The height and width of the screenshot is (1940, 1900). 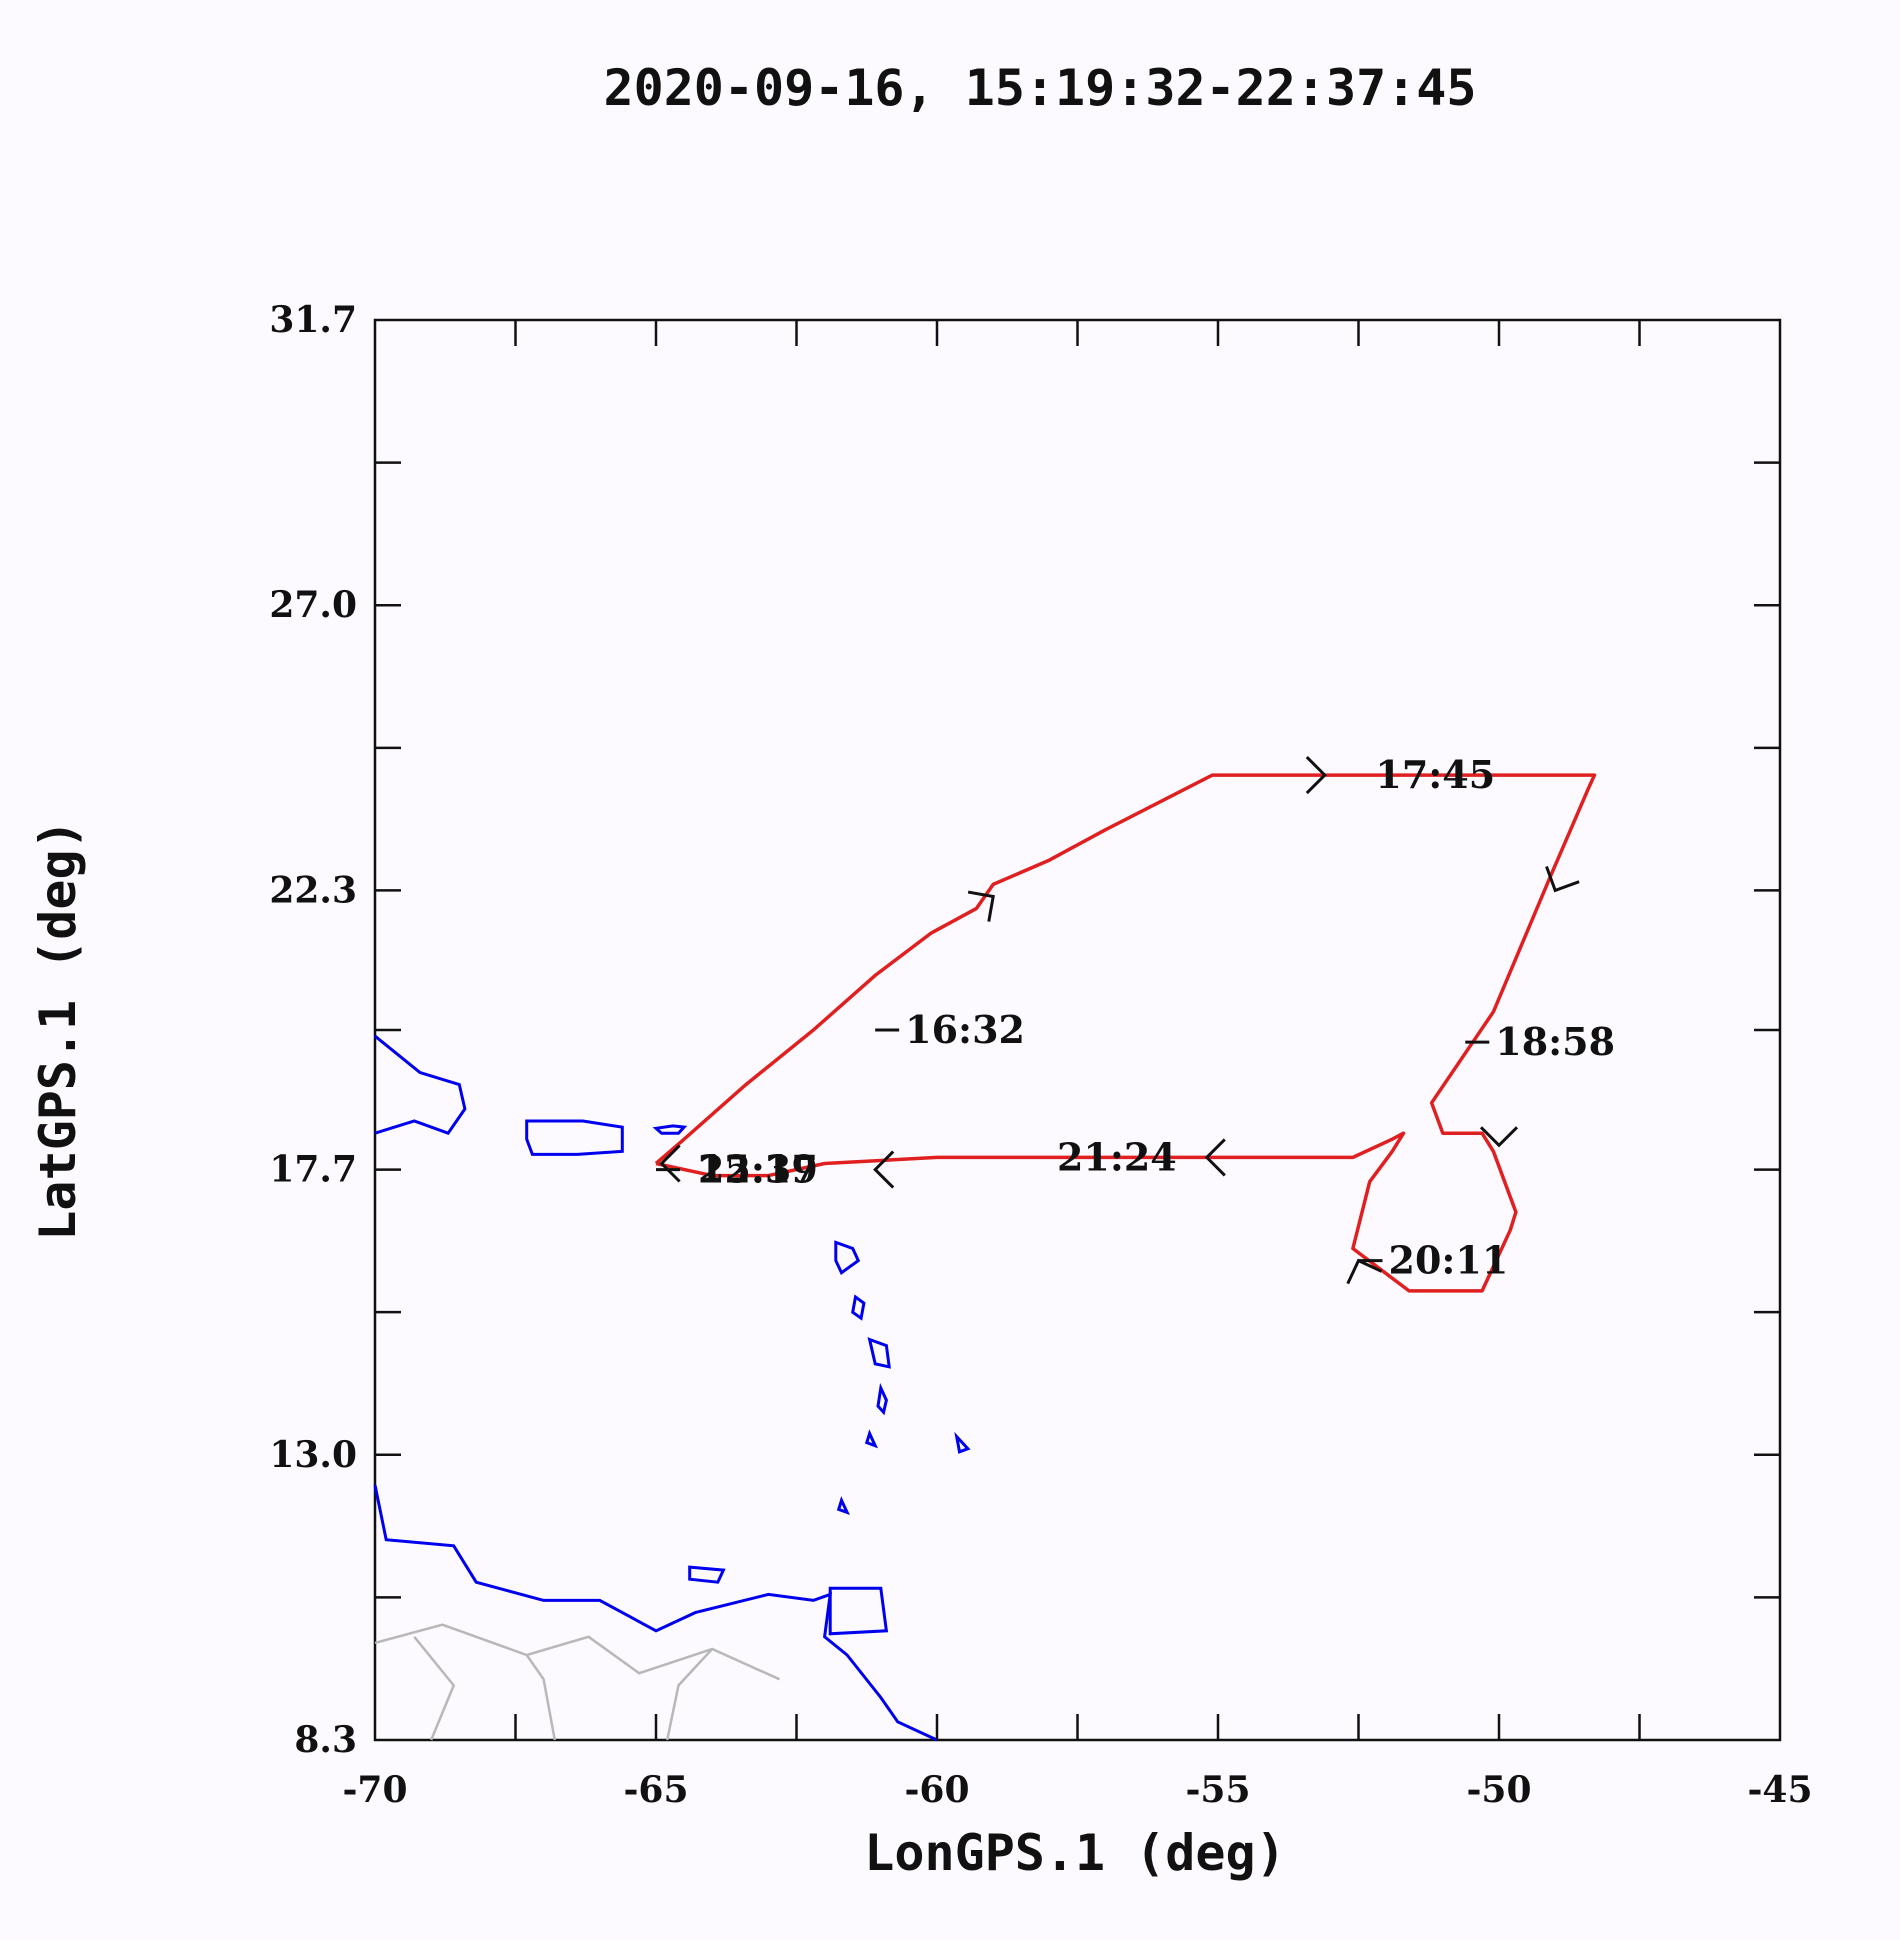 I want to click on y-tick-label: 31.7, so click(x=313, y=320).